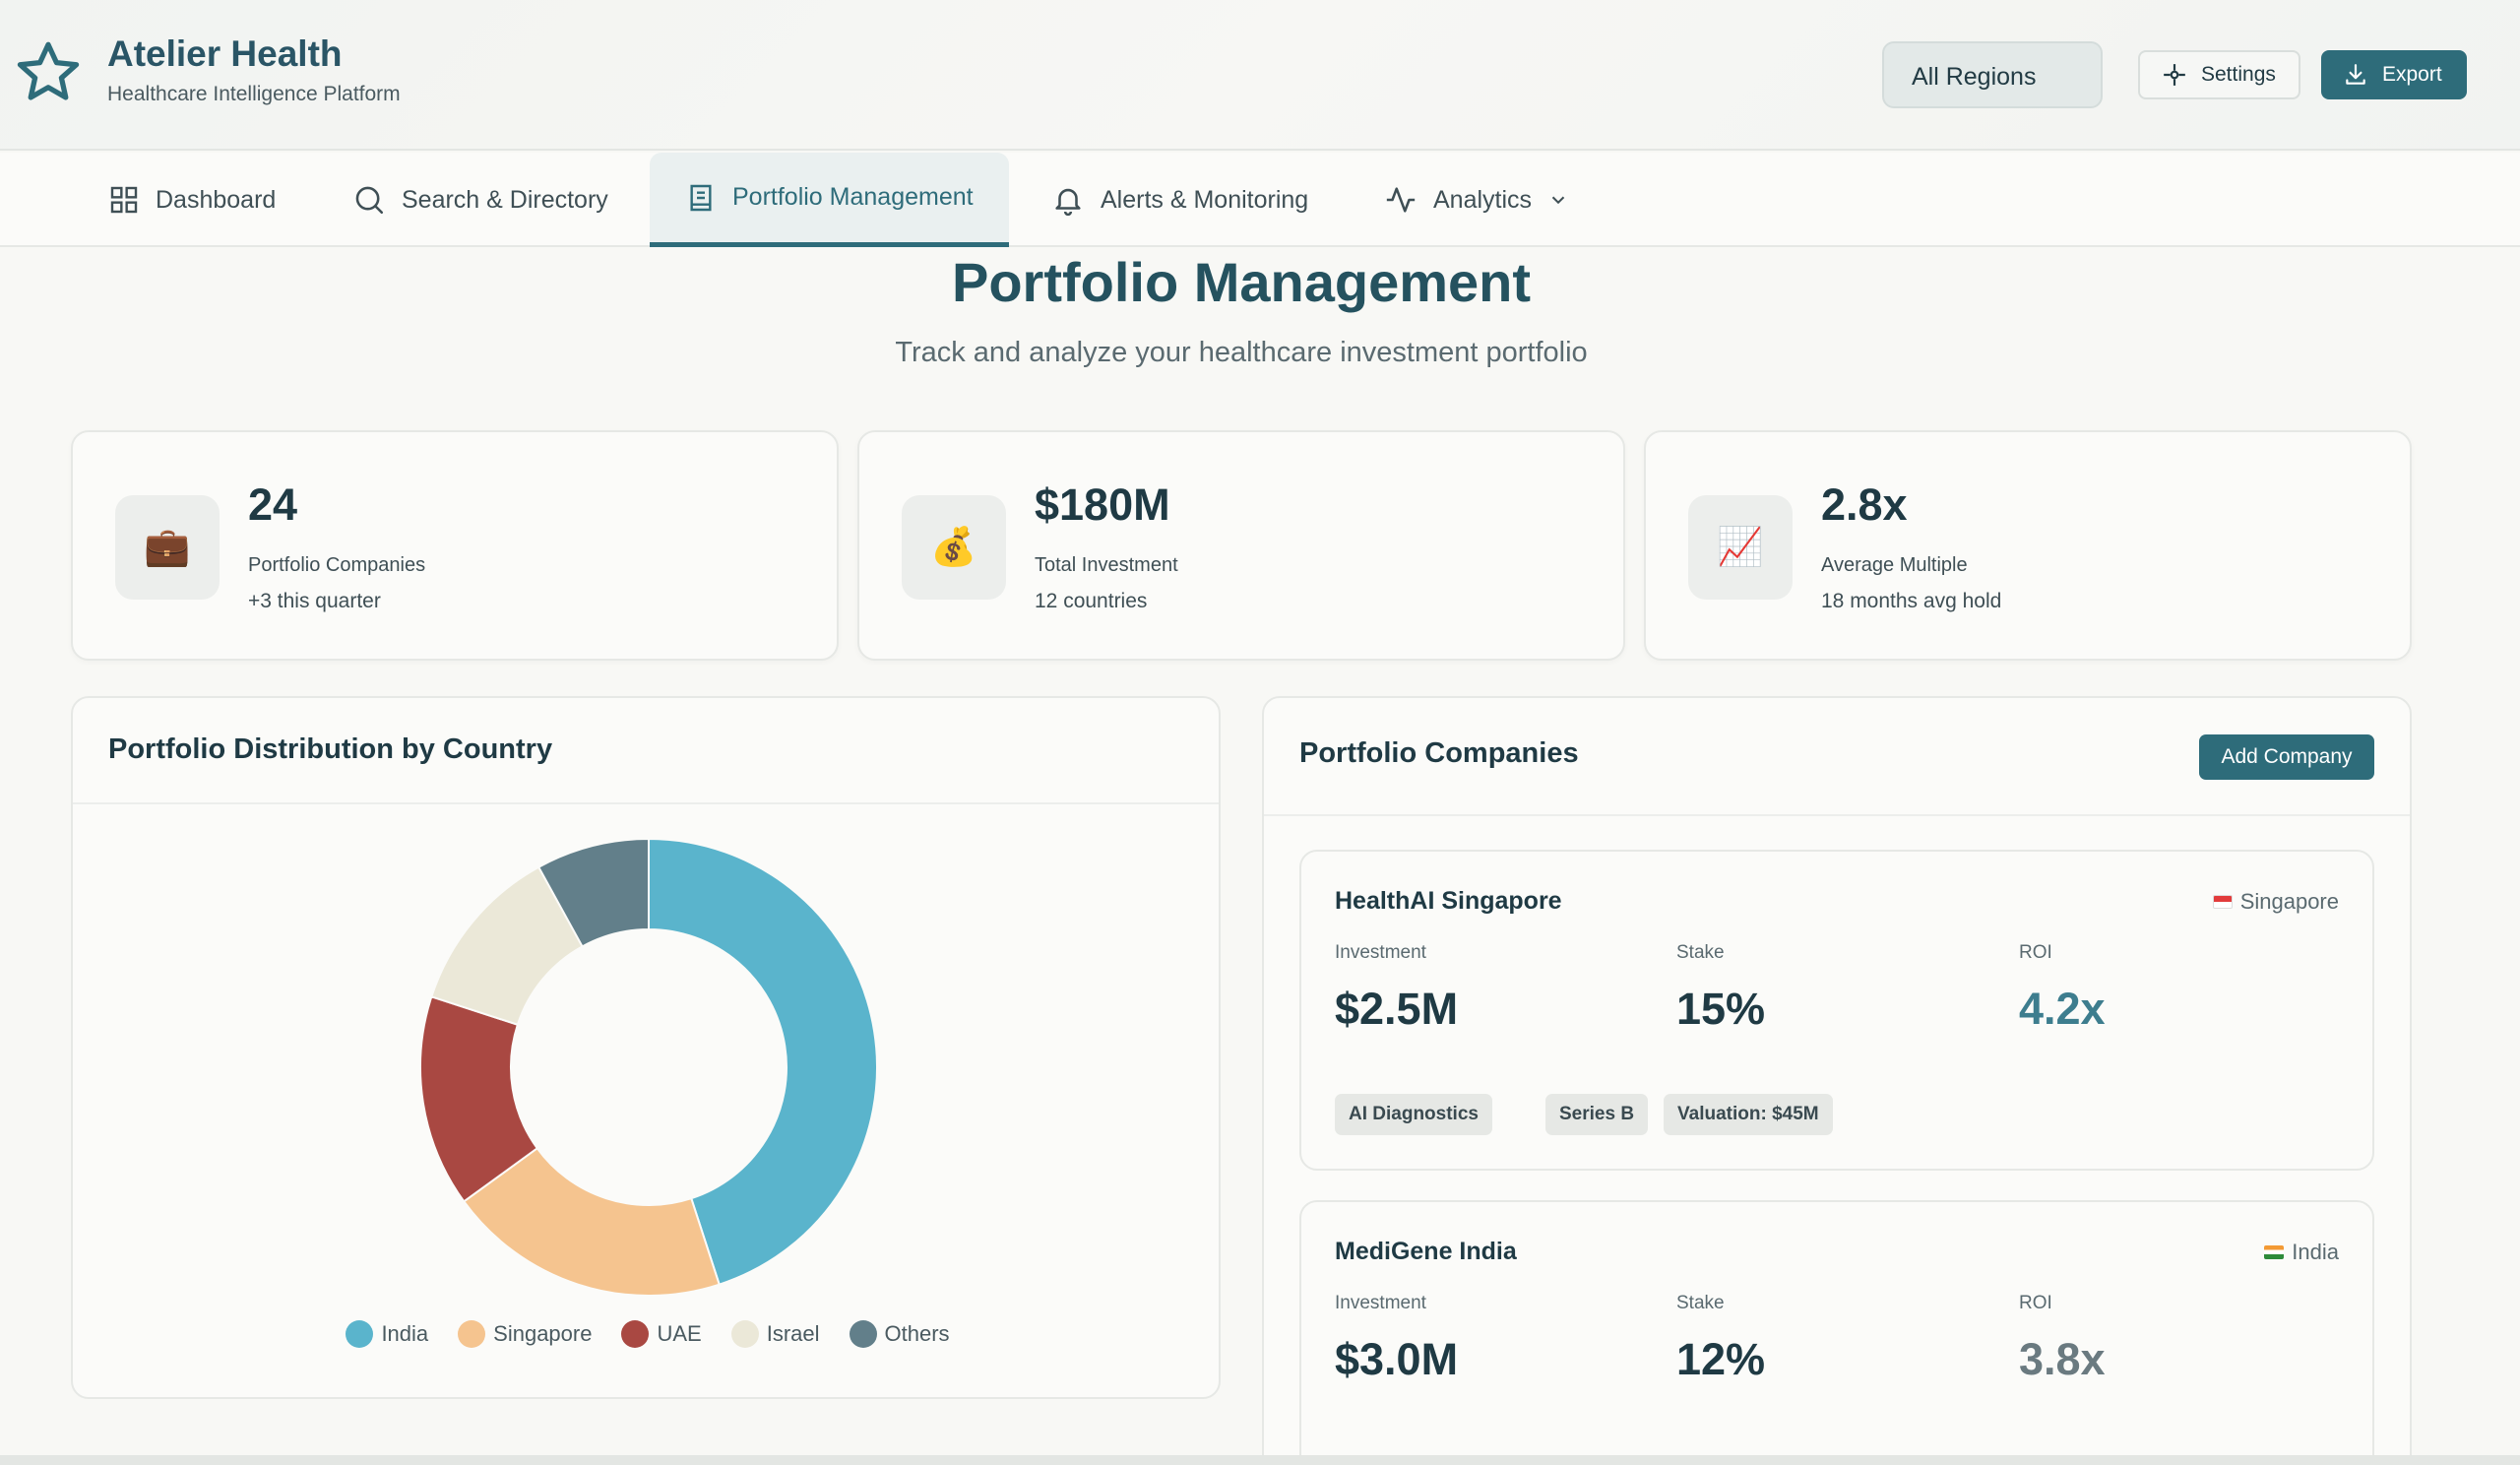 The height and width of the screenshot is (1465, 2520). What do you see at coordinates (2174, 75) in the screenshot?
I see `settings-icon` at bounding box center [2174, 75].